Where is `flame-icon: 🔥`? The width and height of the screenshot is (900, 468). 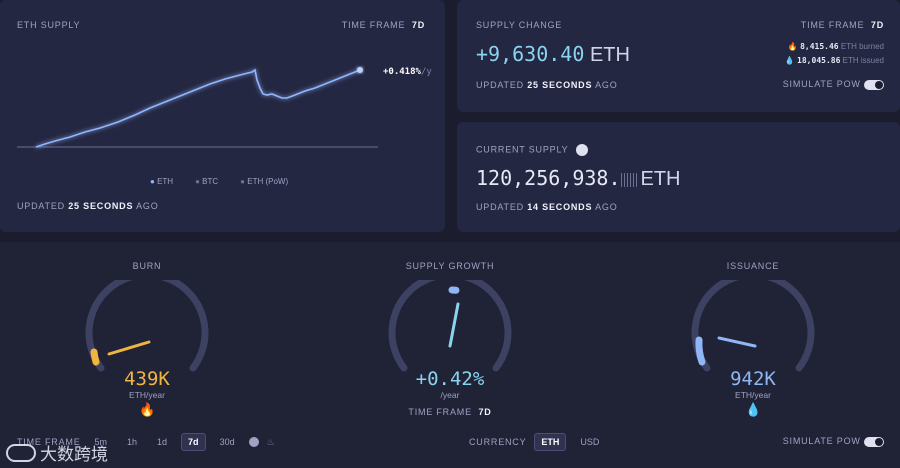 flame-icon: 🔥 is located at coordinates (147, 409).